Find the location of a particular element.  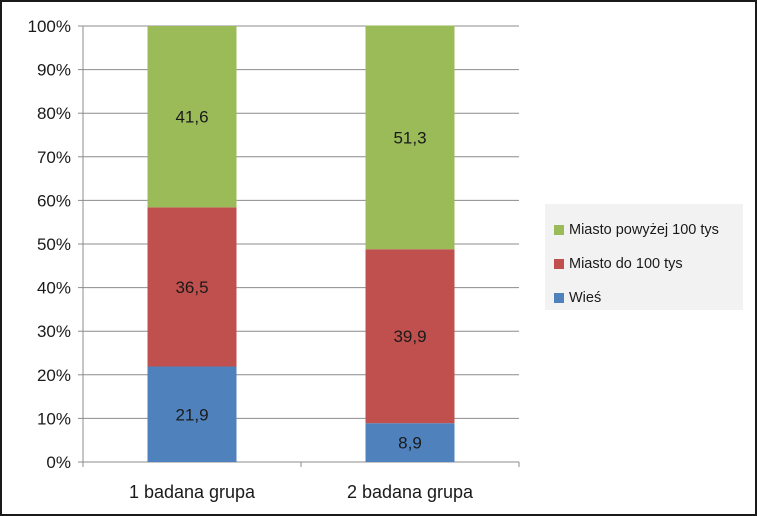

y-tick-label: 10% is located at coordinates (54, 418).